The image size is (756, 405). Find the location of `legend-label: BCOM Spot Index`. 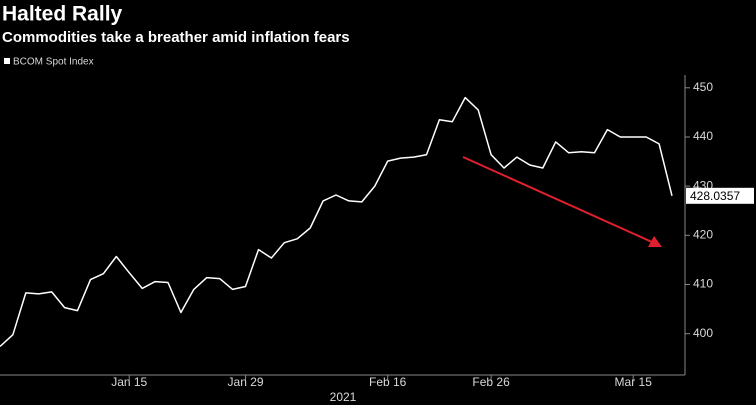

legend-label: BCOM Spot Index is located at coordinates (53, 62).